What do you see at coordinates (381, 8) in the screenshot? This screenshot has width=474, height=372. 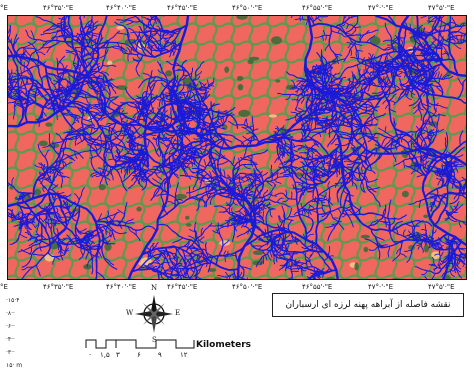 I see `top-tick: ۴۷°·'·"E` at bounding box center [381, 8].